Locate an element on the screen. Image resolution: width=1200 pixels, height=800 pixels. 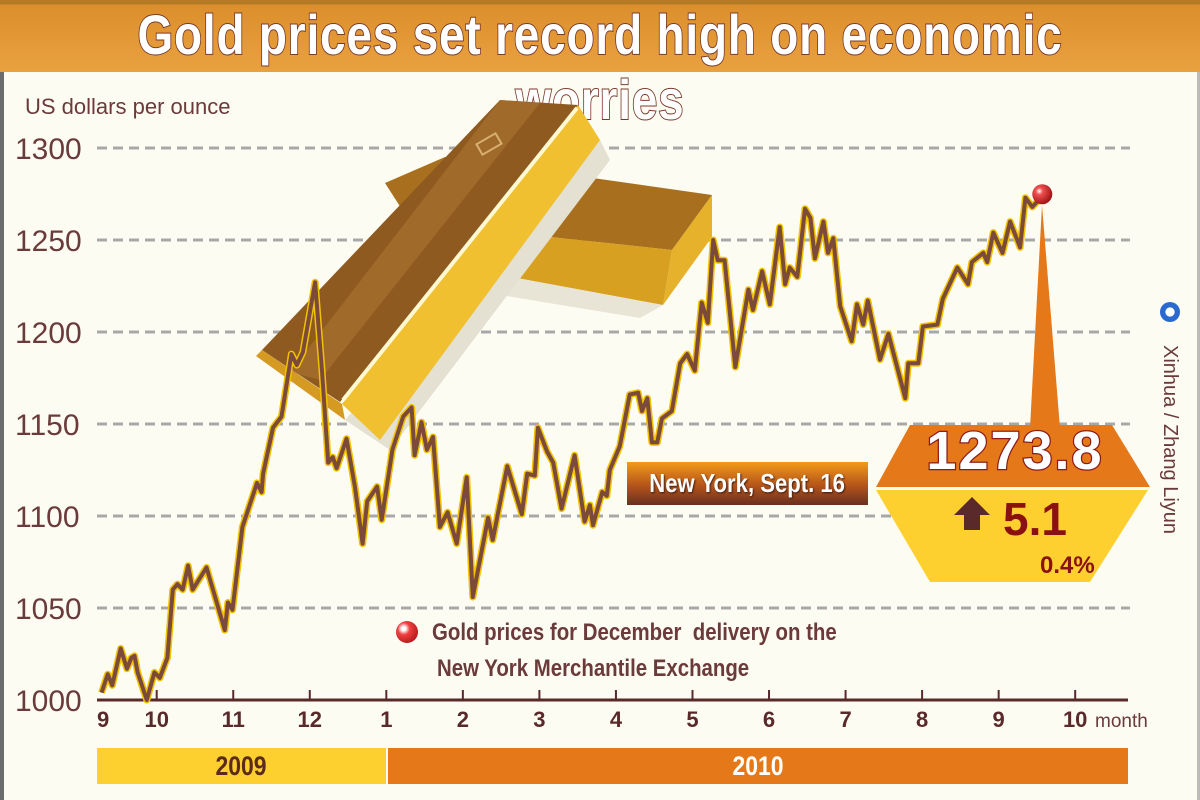
y-tick-label: 1050 is located at coordinates (48, 609).